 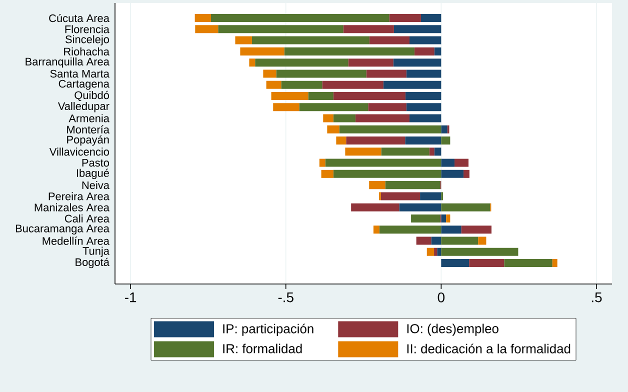 I want to click on y-tick-label: Santa Marta, so click(x=80, y=74).